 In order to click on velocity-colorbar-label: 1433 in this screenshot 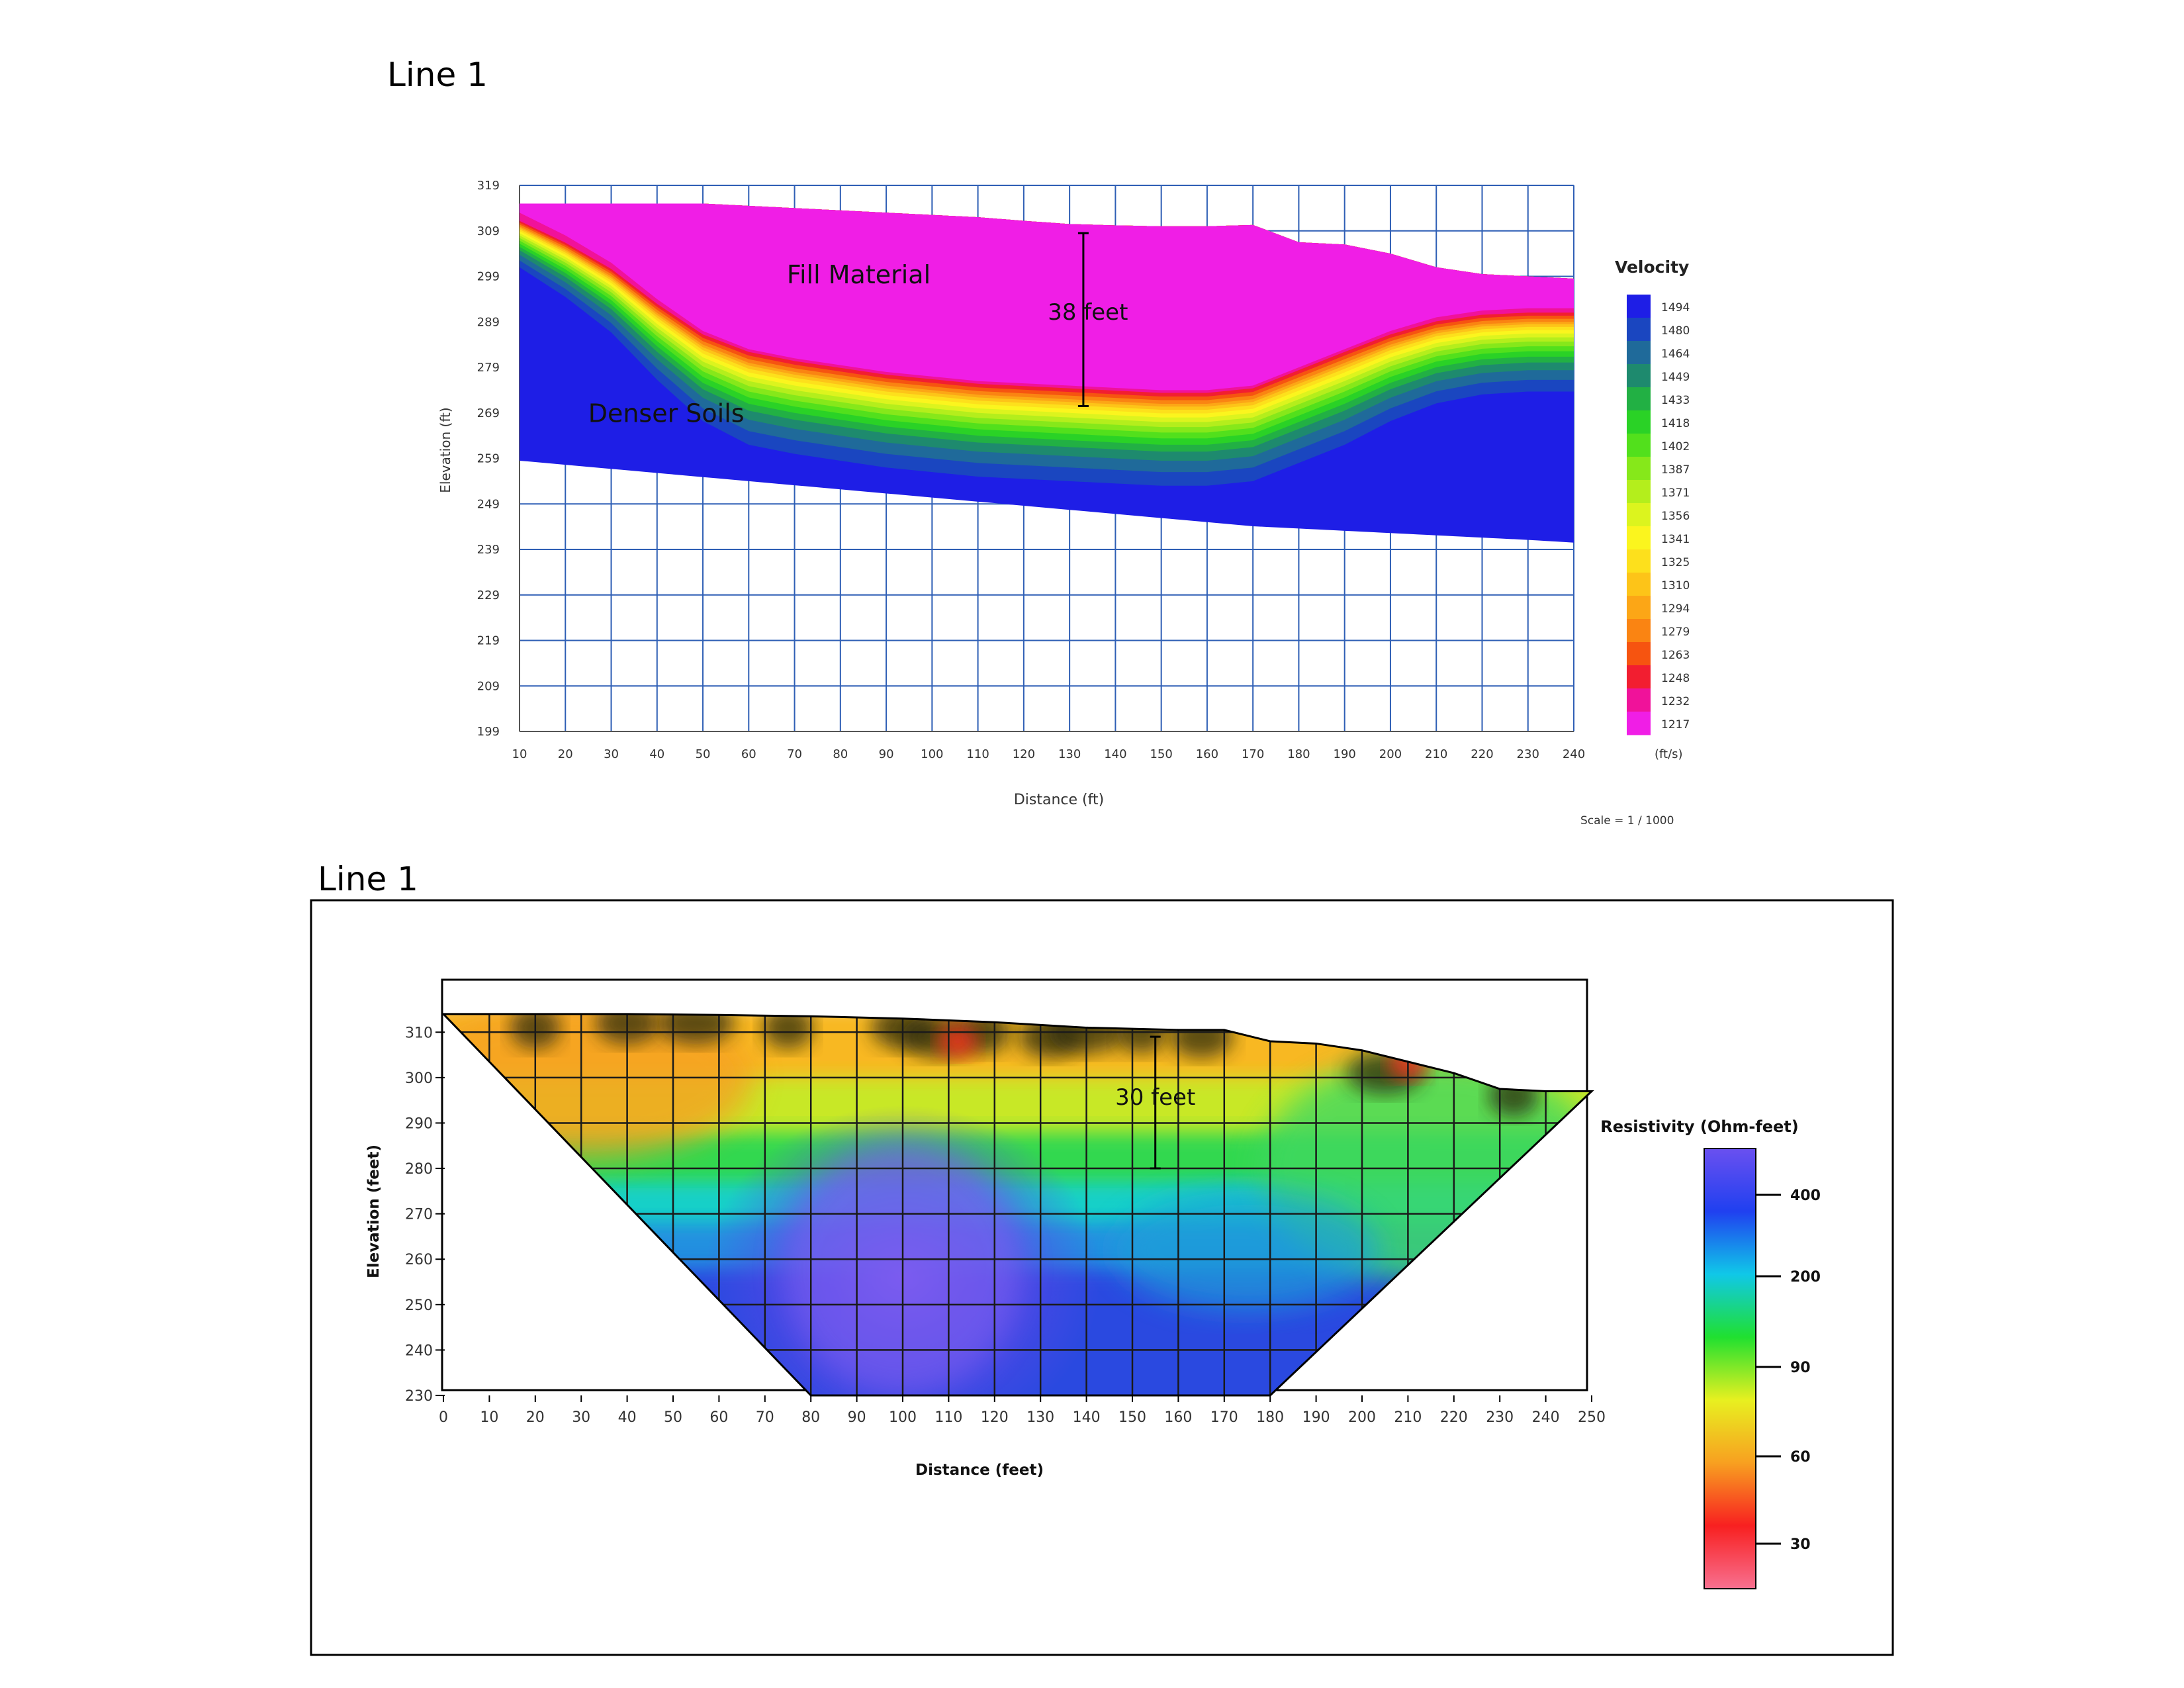, I will do `click(1675, 400)`.